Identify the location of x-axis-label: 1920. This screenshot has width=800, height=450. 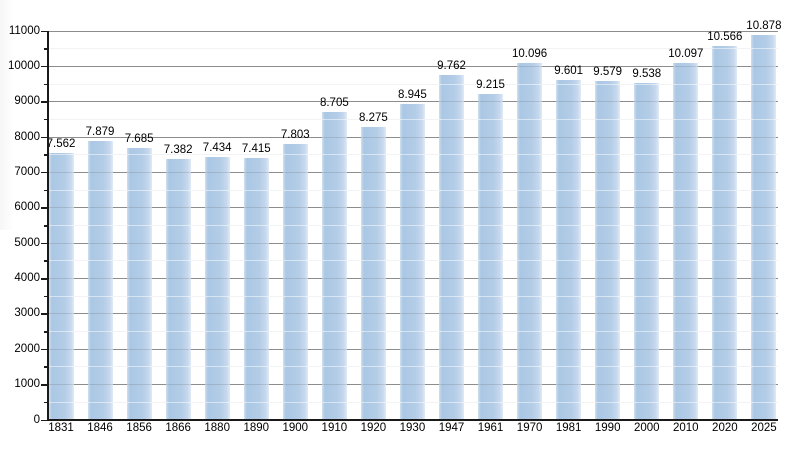
(373, 428).